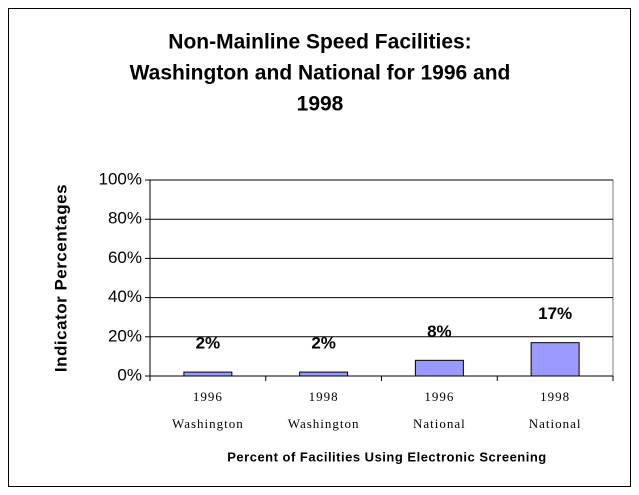  What do you see at coordinates (555, 313) in the screenshot?
I see `data-label: 17%` at bounding box center [555, 313].